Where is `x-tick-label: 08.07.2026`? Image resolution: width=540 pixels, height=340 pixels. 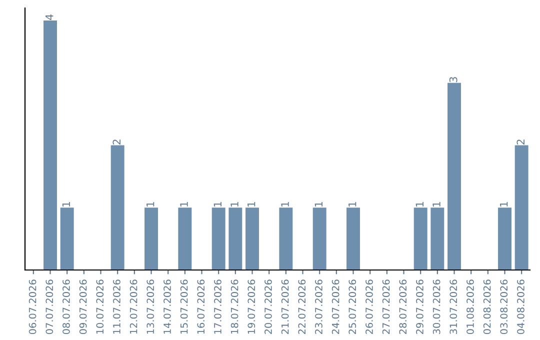
x-tick-label: 08.07.2026 is located at coordinates (66, 307).